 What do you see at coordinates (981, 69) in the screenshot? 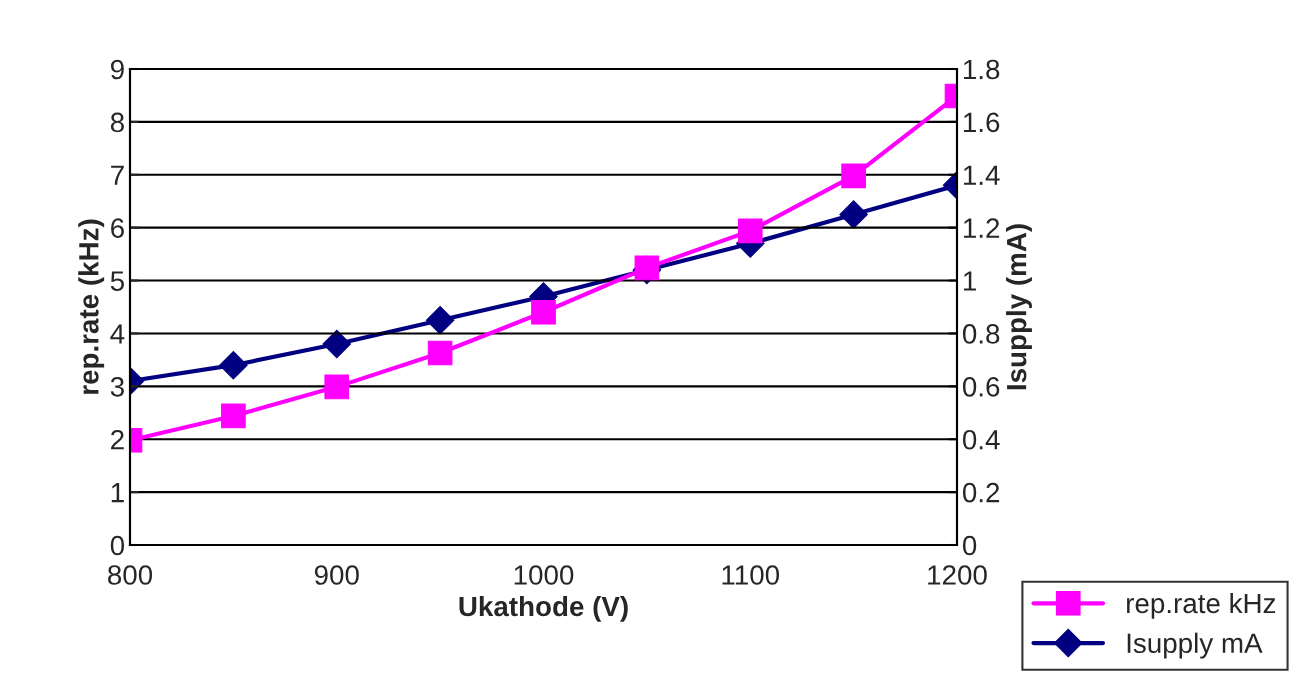
I see `y2-tick-label: 1.8` at bounding box center [981, 69].